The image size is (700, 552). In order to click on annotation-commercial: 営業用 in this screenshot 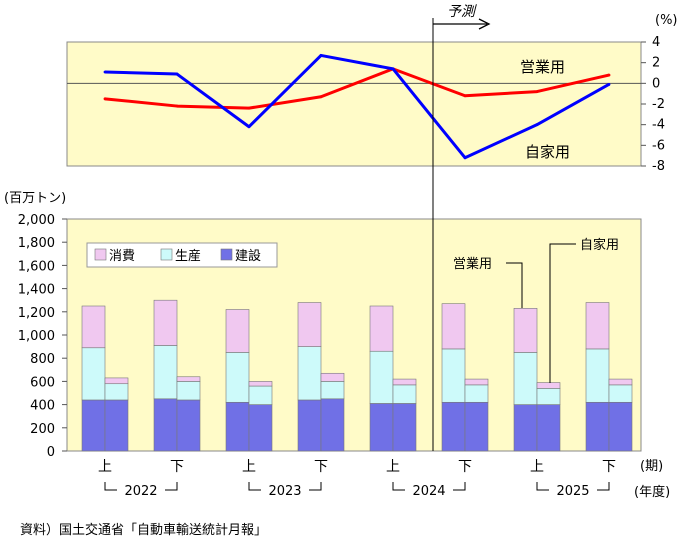, I will do `click(472, 264)`.